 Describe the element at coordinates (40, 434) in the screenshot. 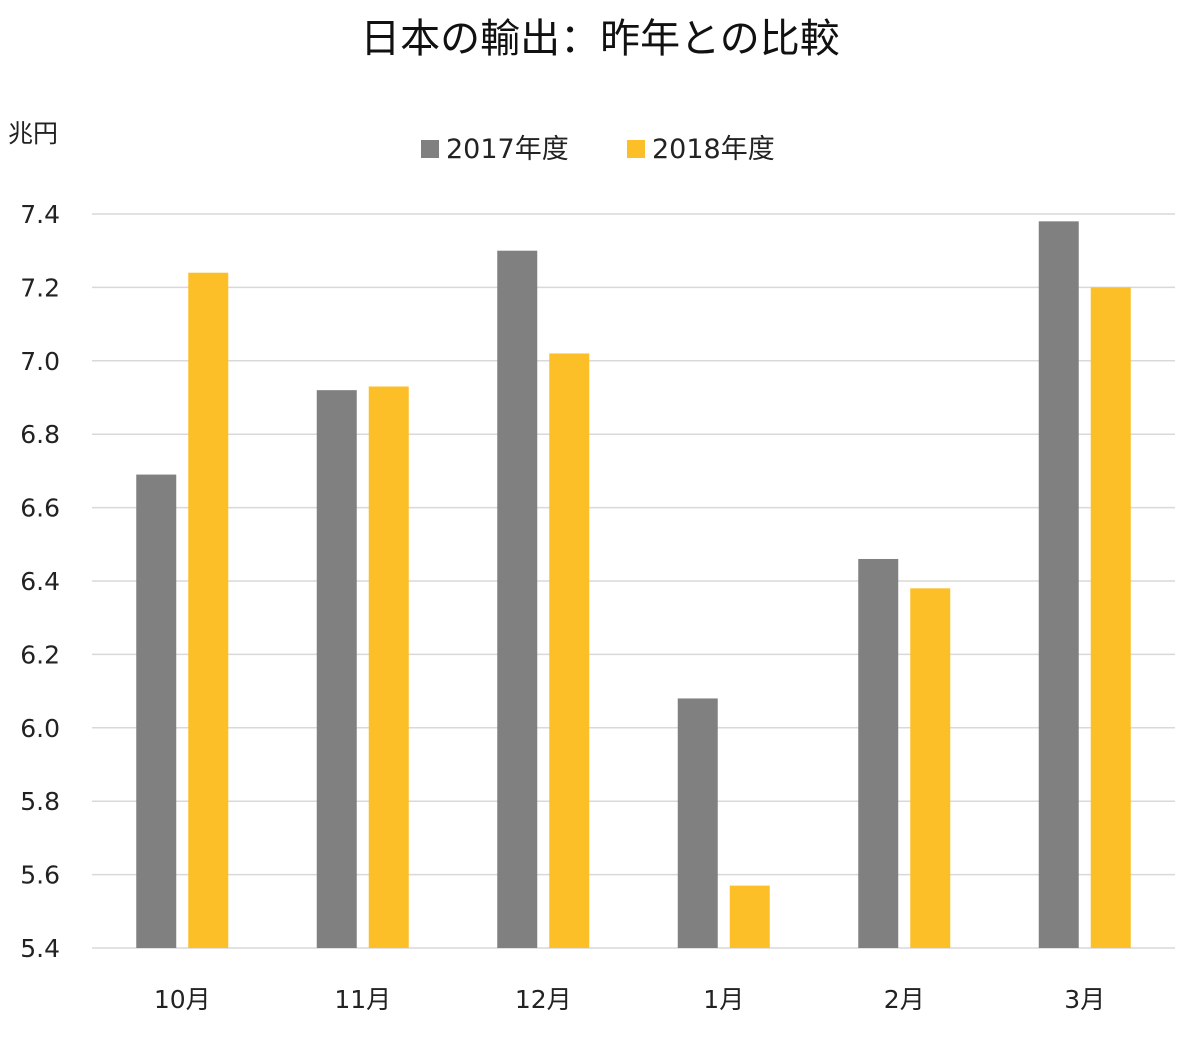

I see `y-tick-label: 6.8` at that location.